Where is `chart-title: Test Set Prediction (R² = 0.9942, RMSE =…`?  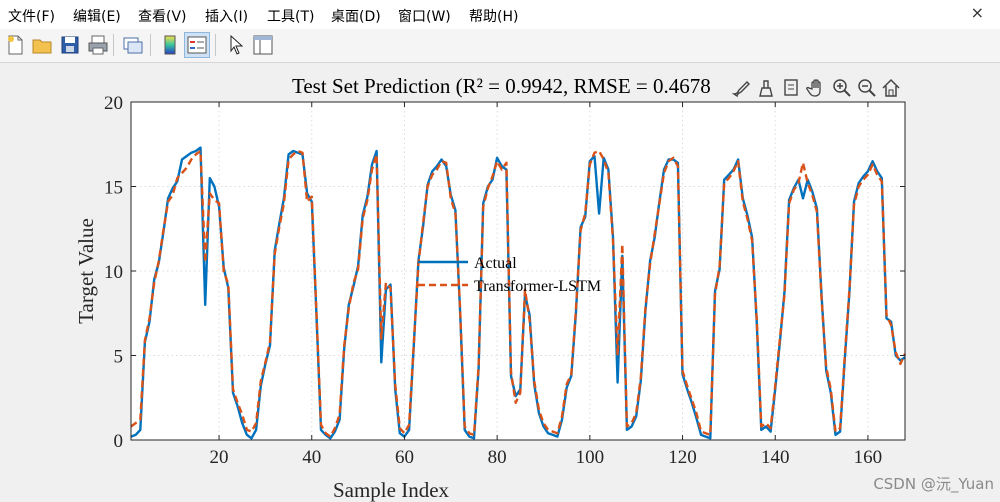 chart-title: Test Set Prediction (R² = 0.9942, RMSE =… is located at coordinates (501, 86).